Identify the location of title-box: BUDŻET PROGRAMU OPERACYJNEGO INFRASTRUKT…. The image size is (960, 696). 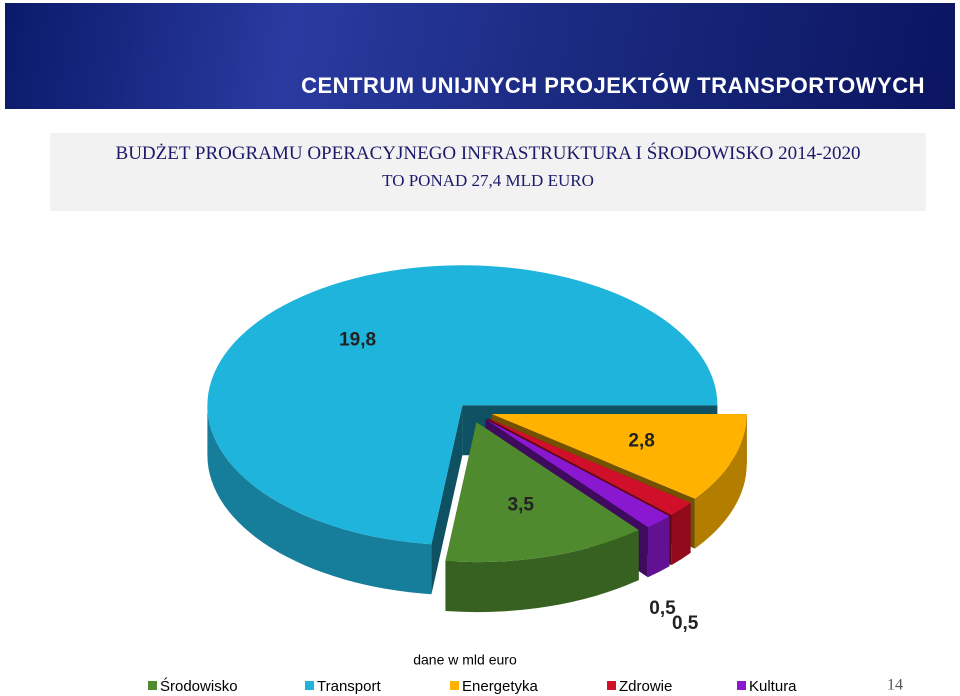
(488, 172).